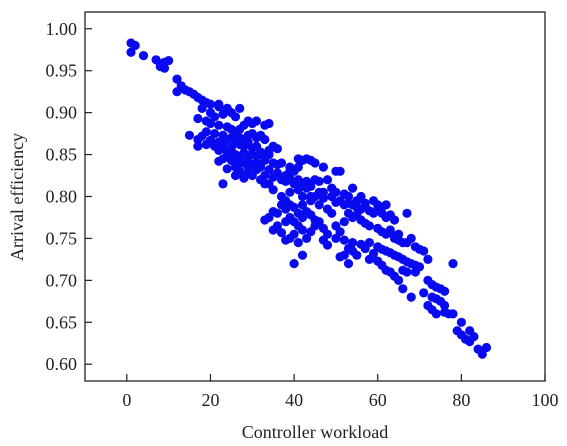 The height and width of the screenshot is (446, 567). Describe the element at coordinates (62, 71) in the screenshot. I see `y-tick-label: 0.95` at that location.